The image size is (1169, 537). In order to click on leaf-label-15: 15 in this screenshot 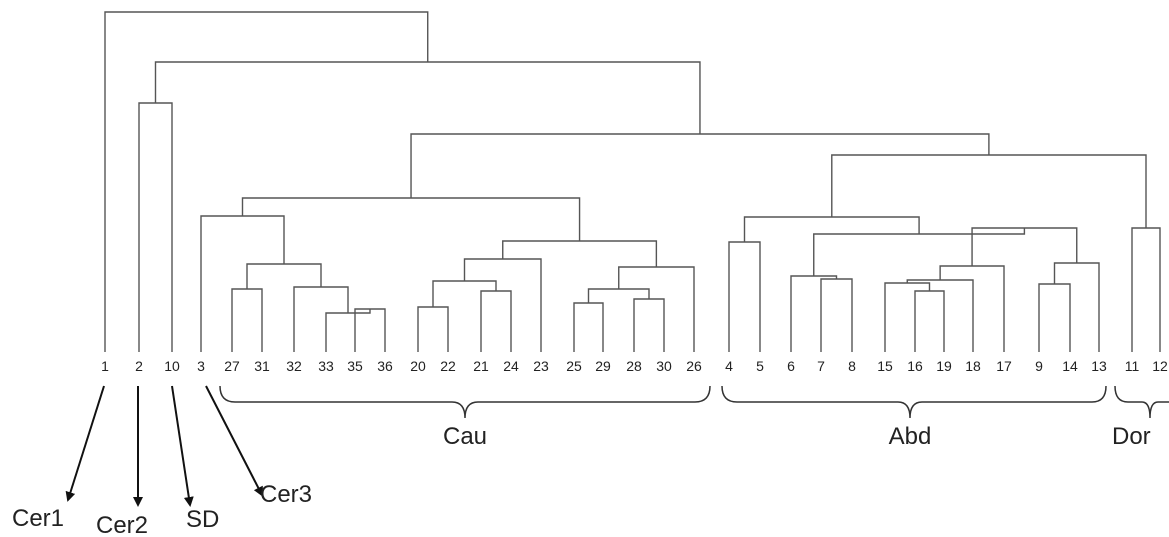, I will do `click(885, 366)`.